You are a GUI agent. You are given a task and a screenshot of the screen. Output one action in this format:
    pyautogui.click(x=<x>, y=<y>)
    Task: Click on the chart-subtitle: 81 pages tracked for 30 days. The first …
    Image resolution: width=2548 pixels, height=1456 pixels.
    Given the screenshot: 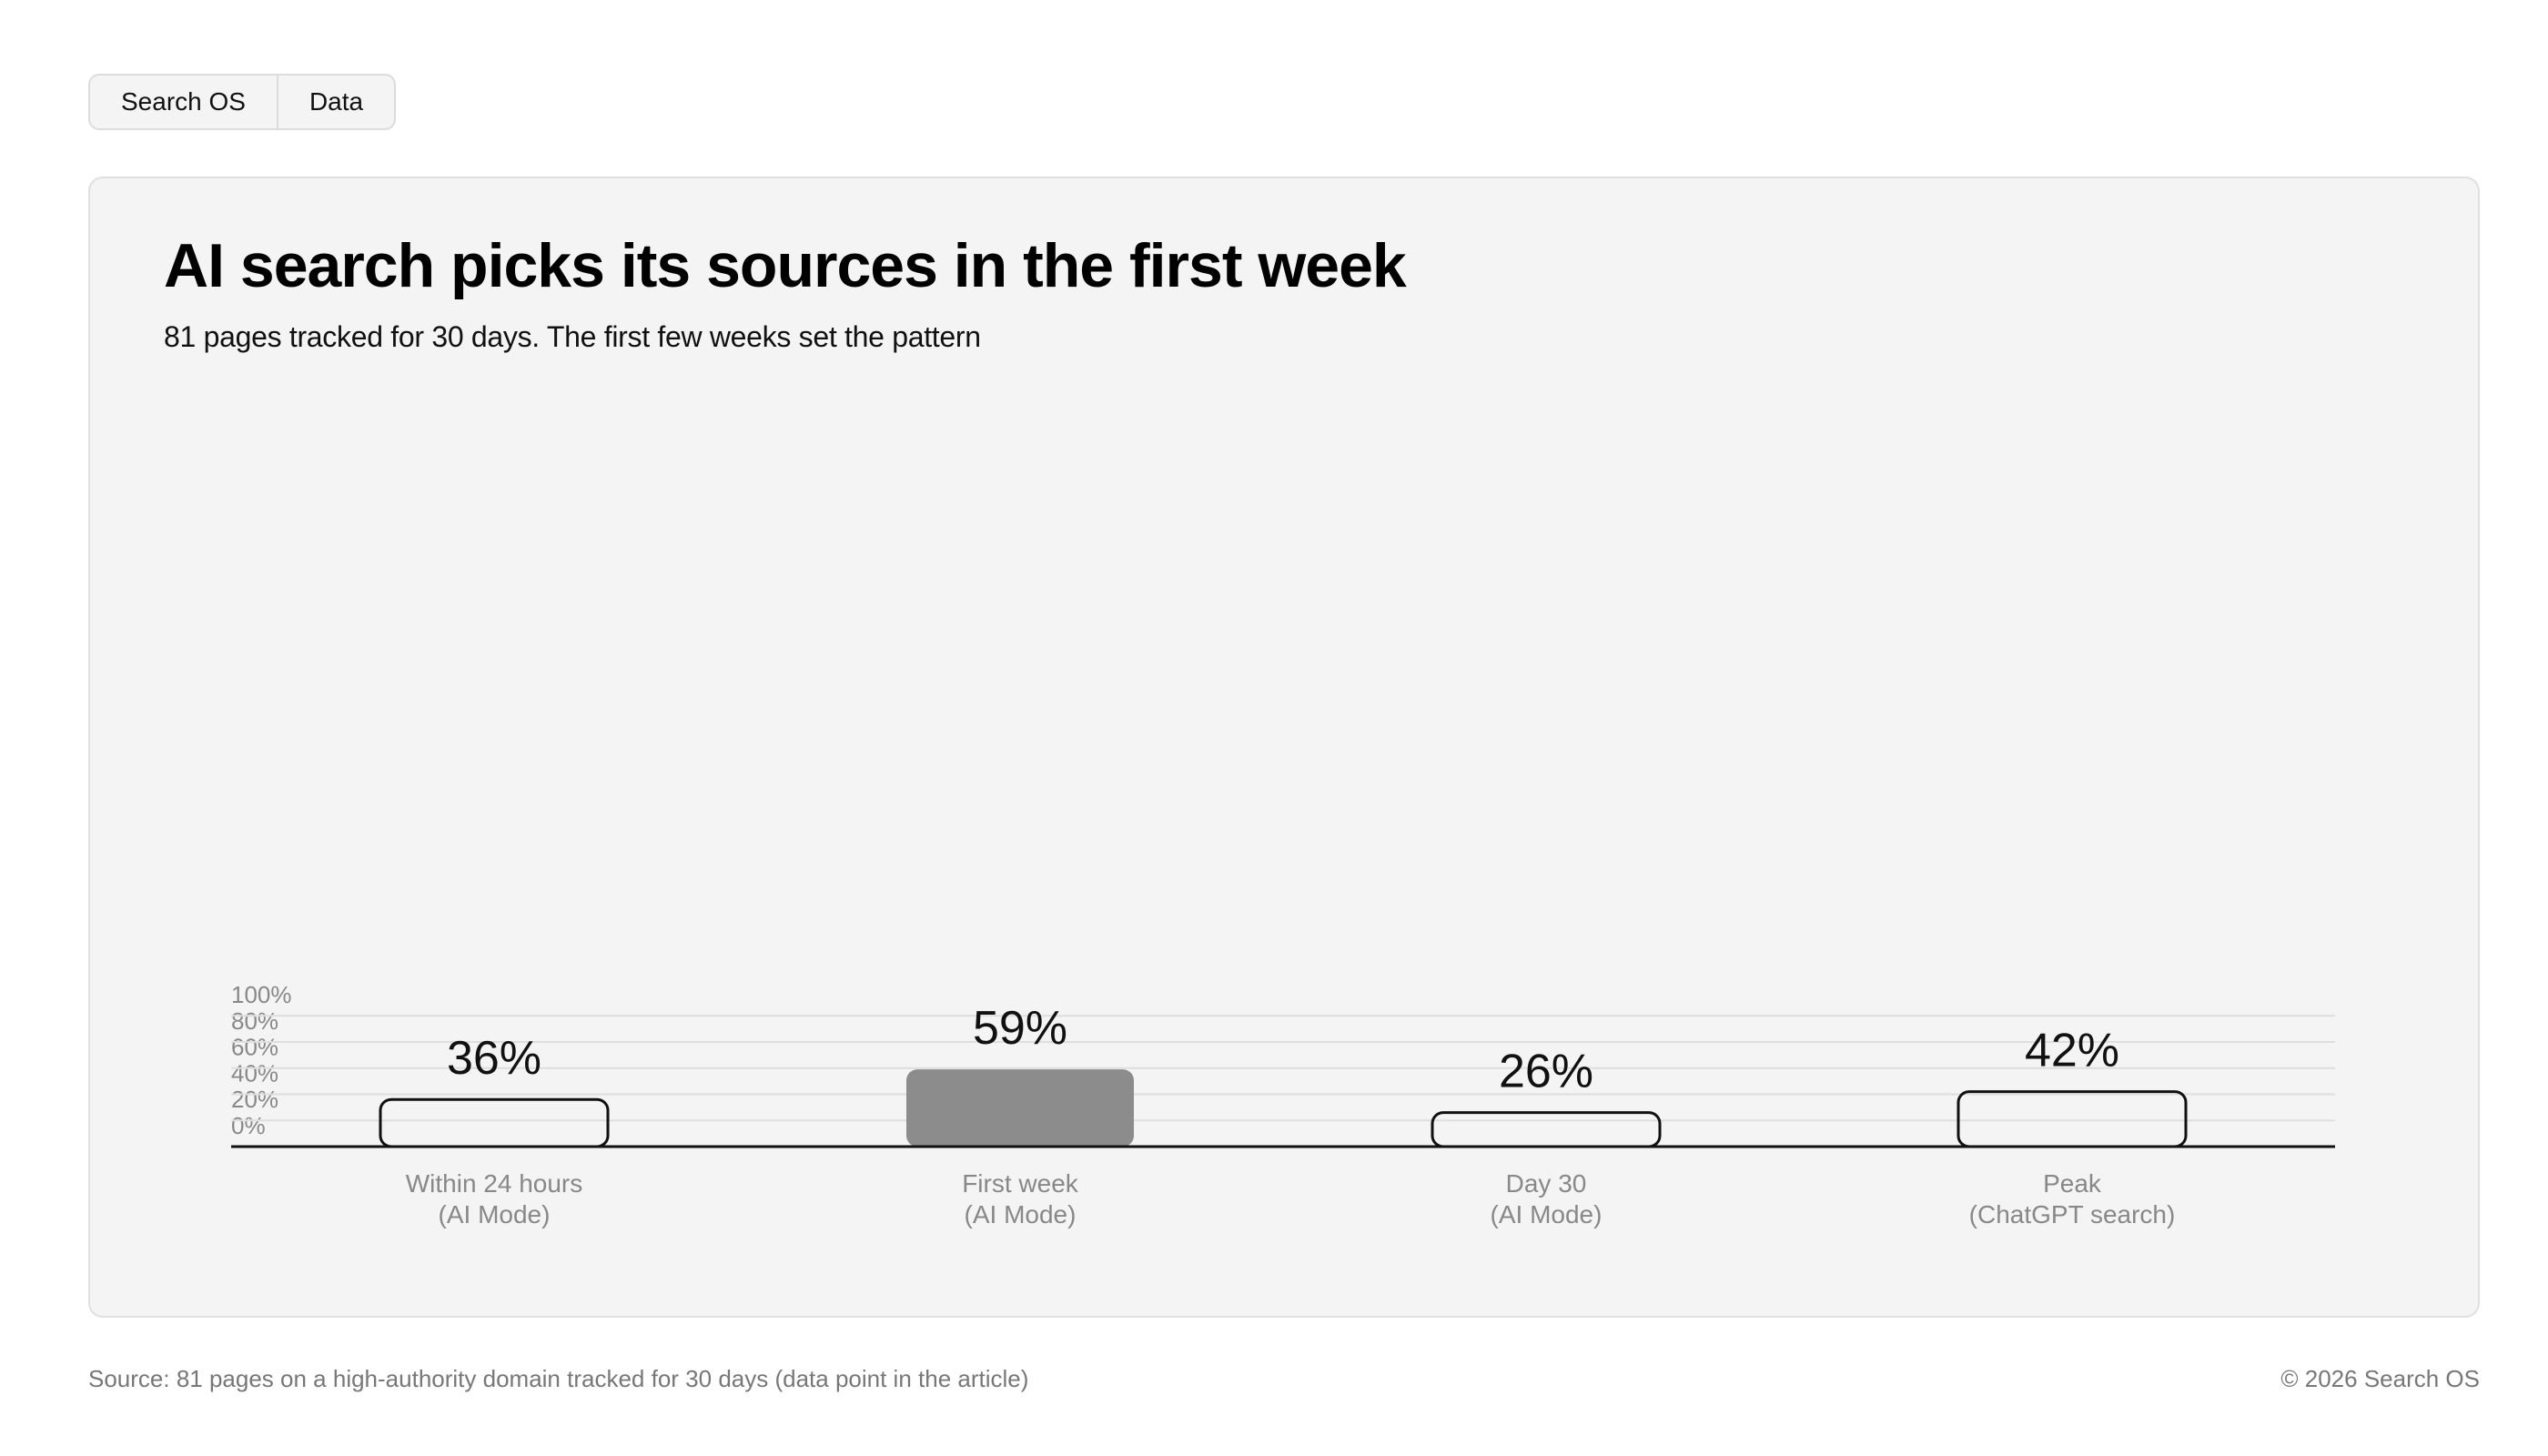 What is the action you would take?
    pyautogui.click(x=573, y=336)
    